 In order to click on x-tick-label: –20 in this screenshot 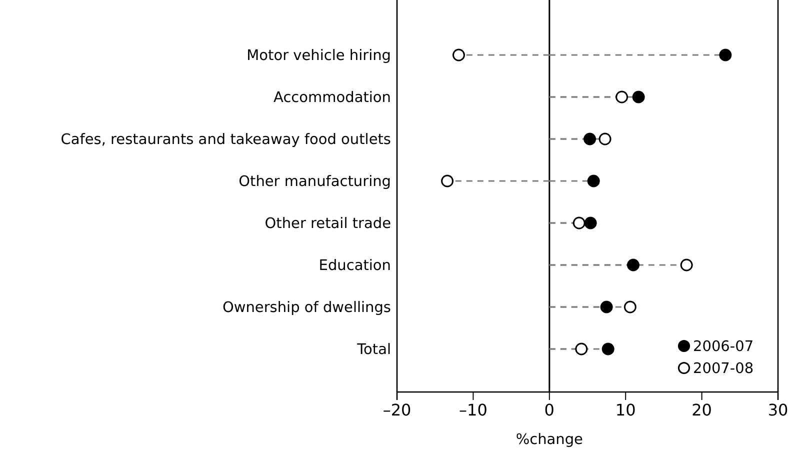, I will do `click(397, 410)`.